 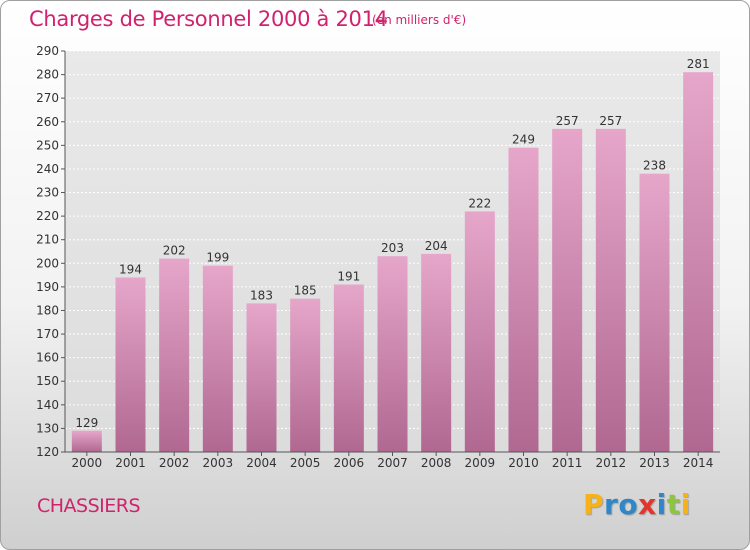 I want to click on x-tick-label: 2014, so click(x=698, y=463).